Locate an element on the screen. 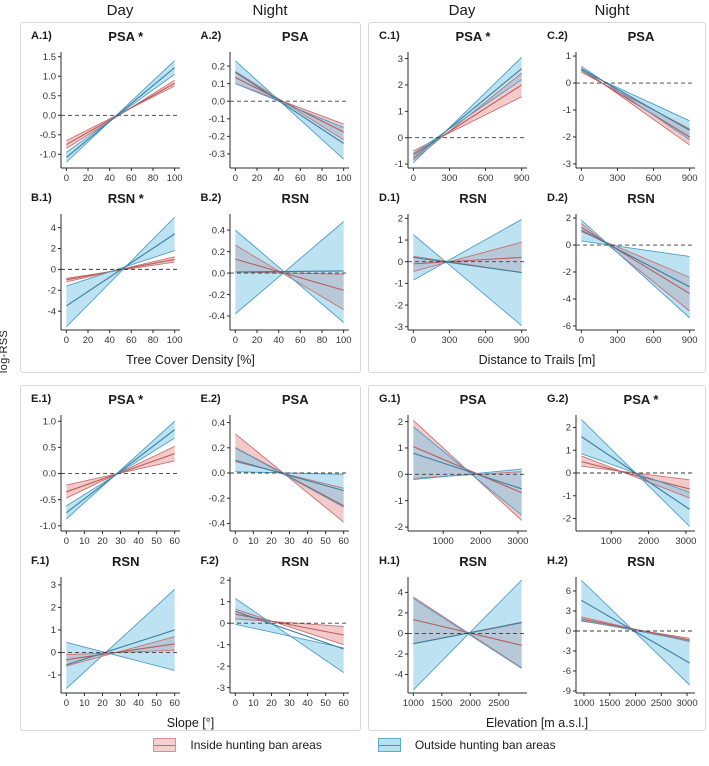 This screenshot has width=709, height=766. svg-text: -0.5 is located at coordinates (47, 500).